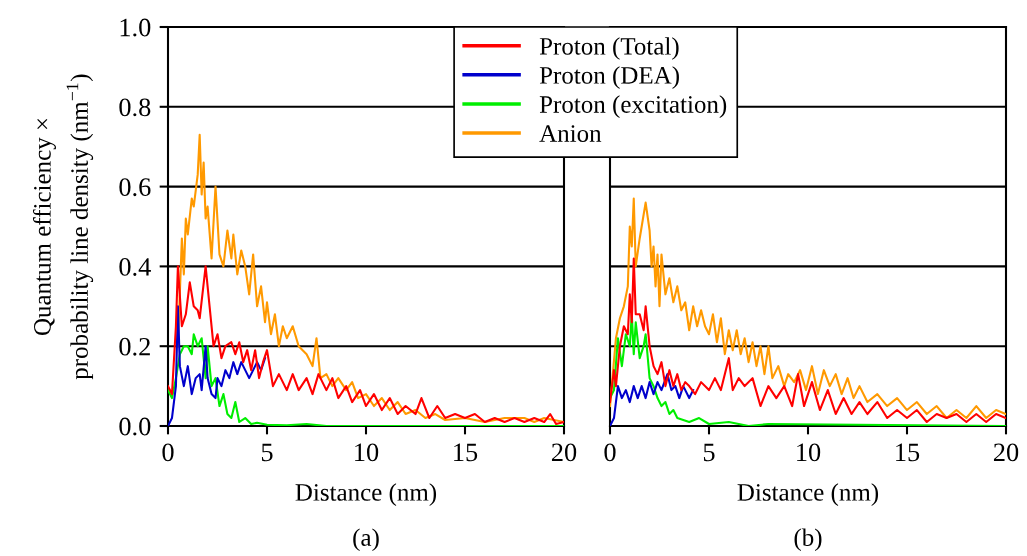 This screenshot has width=1027, height=556. Describe the element at coordinates (134, 346) in the screenshot. I see `y-tick-label: 0.2` at that location.